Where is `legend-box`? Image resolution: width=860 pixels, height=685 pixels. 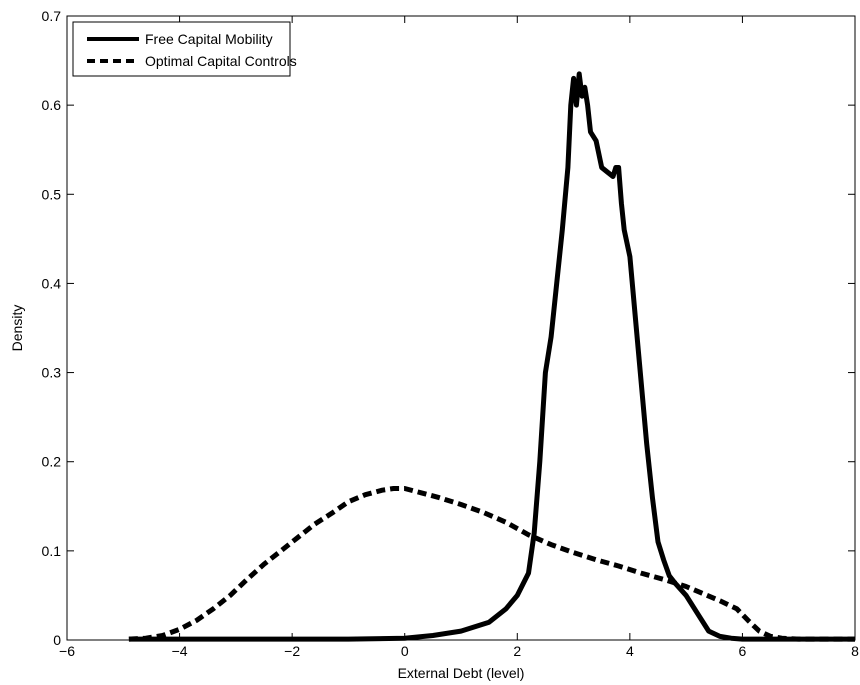 legend-box is located at coordinates (181, 49).